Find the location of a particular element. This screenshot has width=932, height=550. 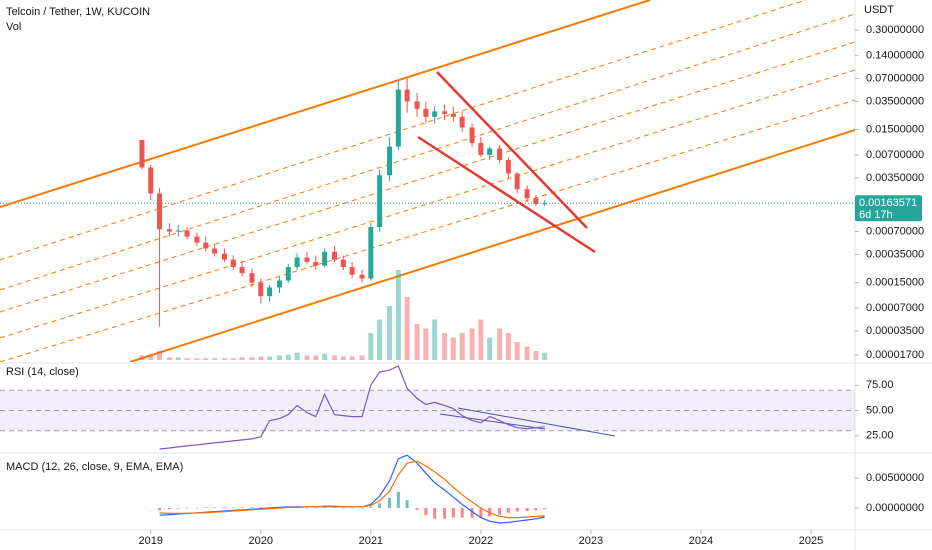

chart-title: Telcoin / Tether, 1W, KUCOIN is located at coordinates (78, 12).